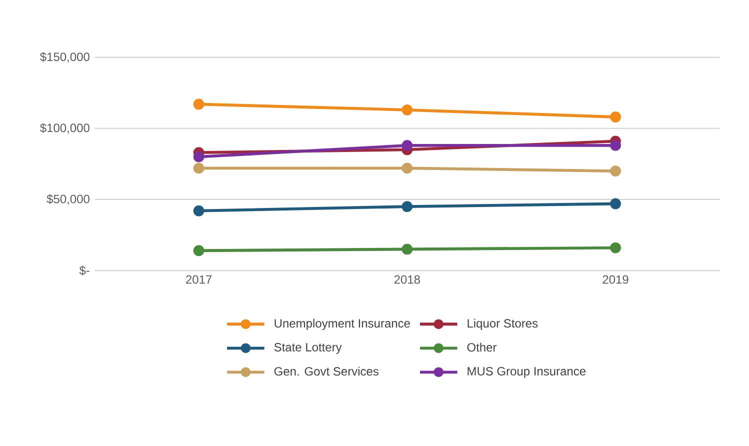  Describe the element at coordinates (407, 279) in the screenshot. I see `x-tick-label: 2018` at that location.